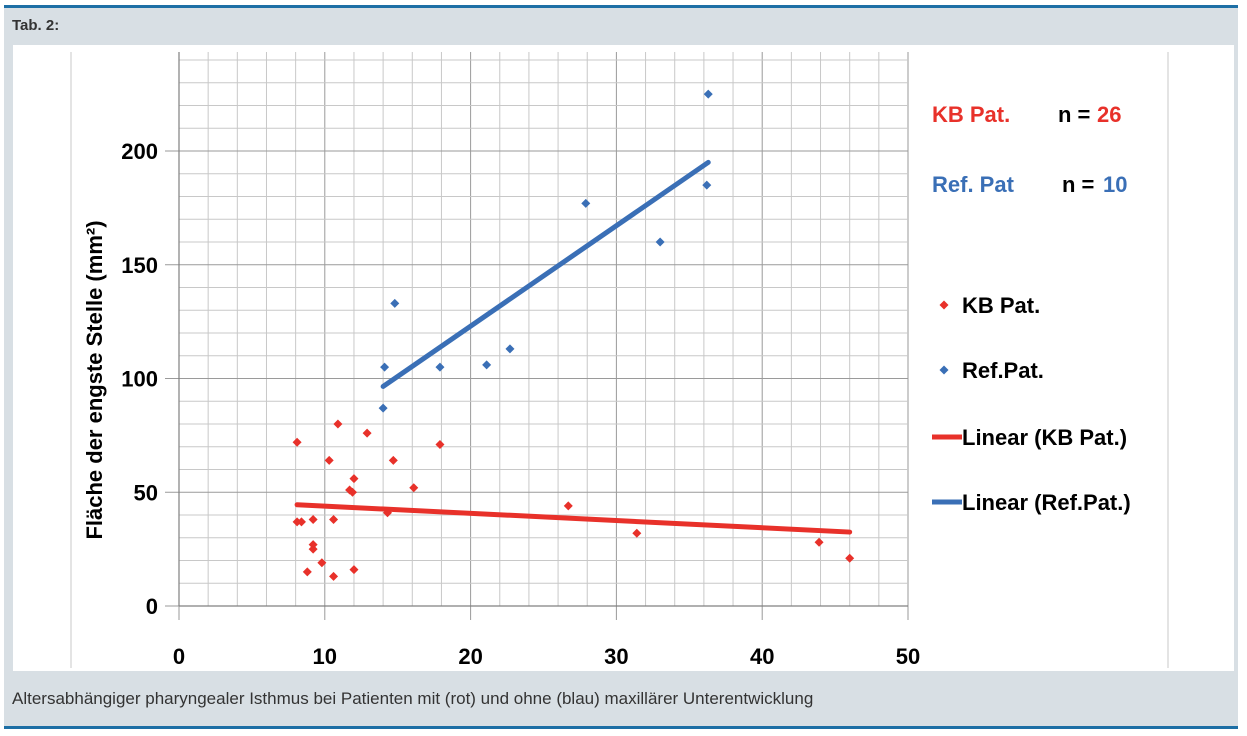 Image resolution: width=1247 pixels, height=736 pixels. What do you see at coordinates (973, 184) in the screenshot?
I see `annotation-ref-label: Ref. Pat` at bounding box center [973, 184].